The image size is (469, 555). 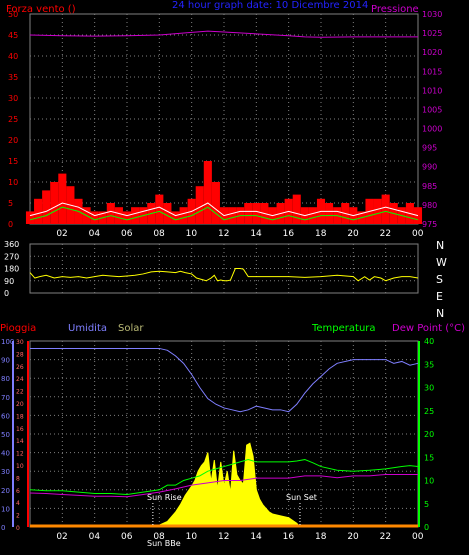 What do you see at coordinates (429, 167) in the screenshot?
I see `pressure-ytick-label: 990` at bounding box center [429, 167].